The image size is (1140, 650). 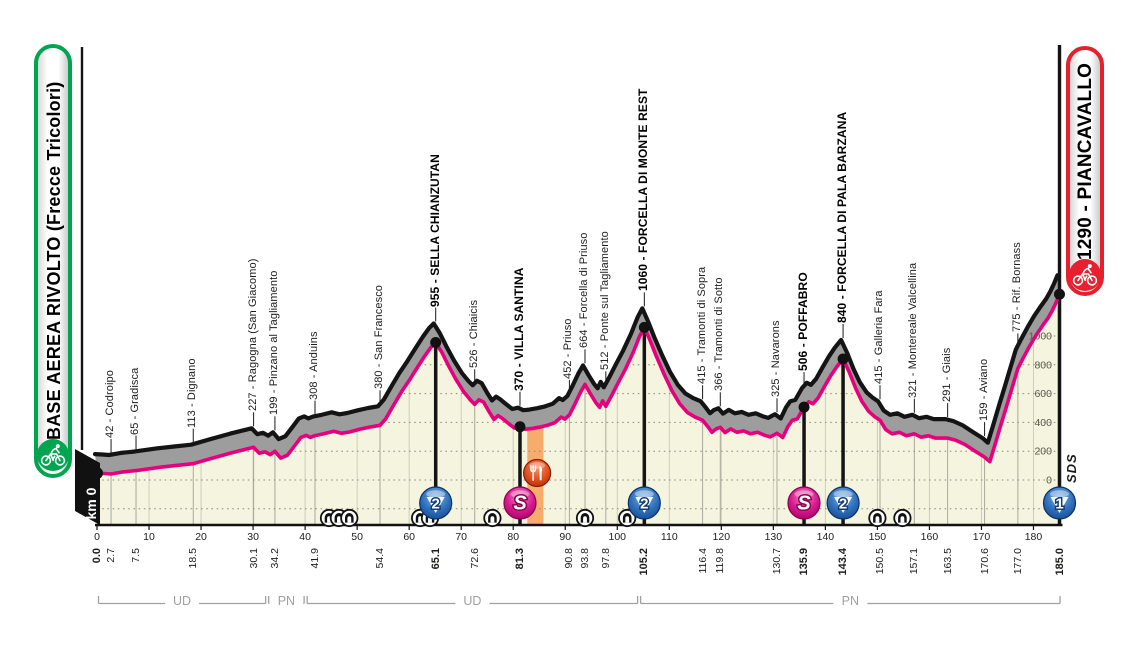 I want to click on category-1-climb-icon: 1, so click(x=1059, y=503).